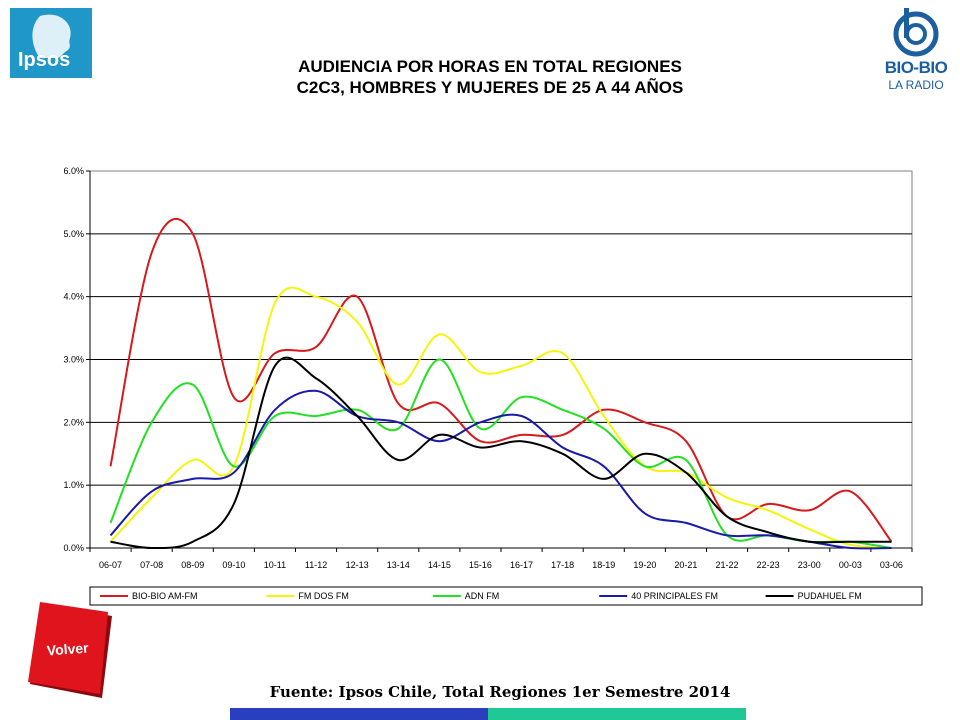 This screenshot has height=720, width=960. I want to click on ipsos-head-icon, so click(51, 36).